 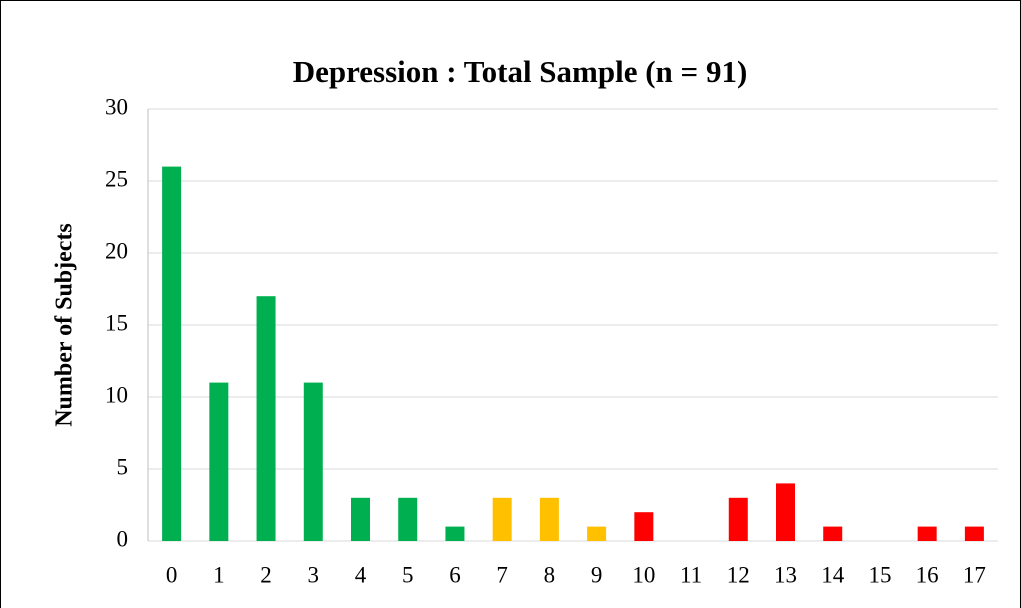 I want to click on x-tick-label: 10, so click(x=643, y=574).